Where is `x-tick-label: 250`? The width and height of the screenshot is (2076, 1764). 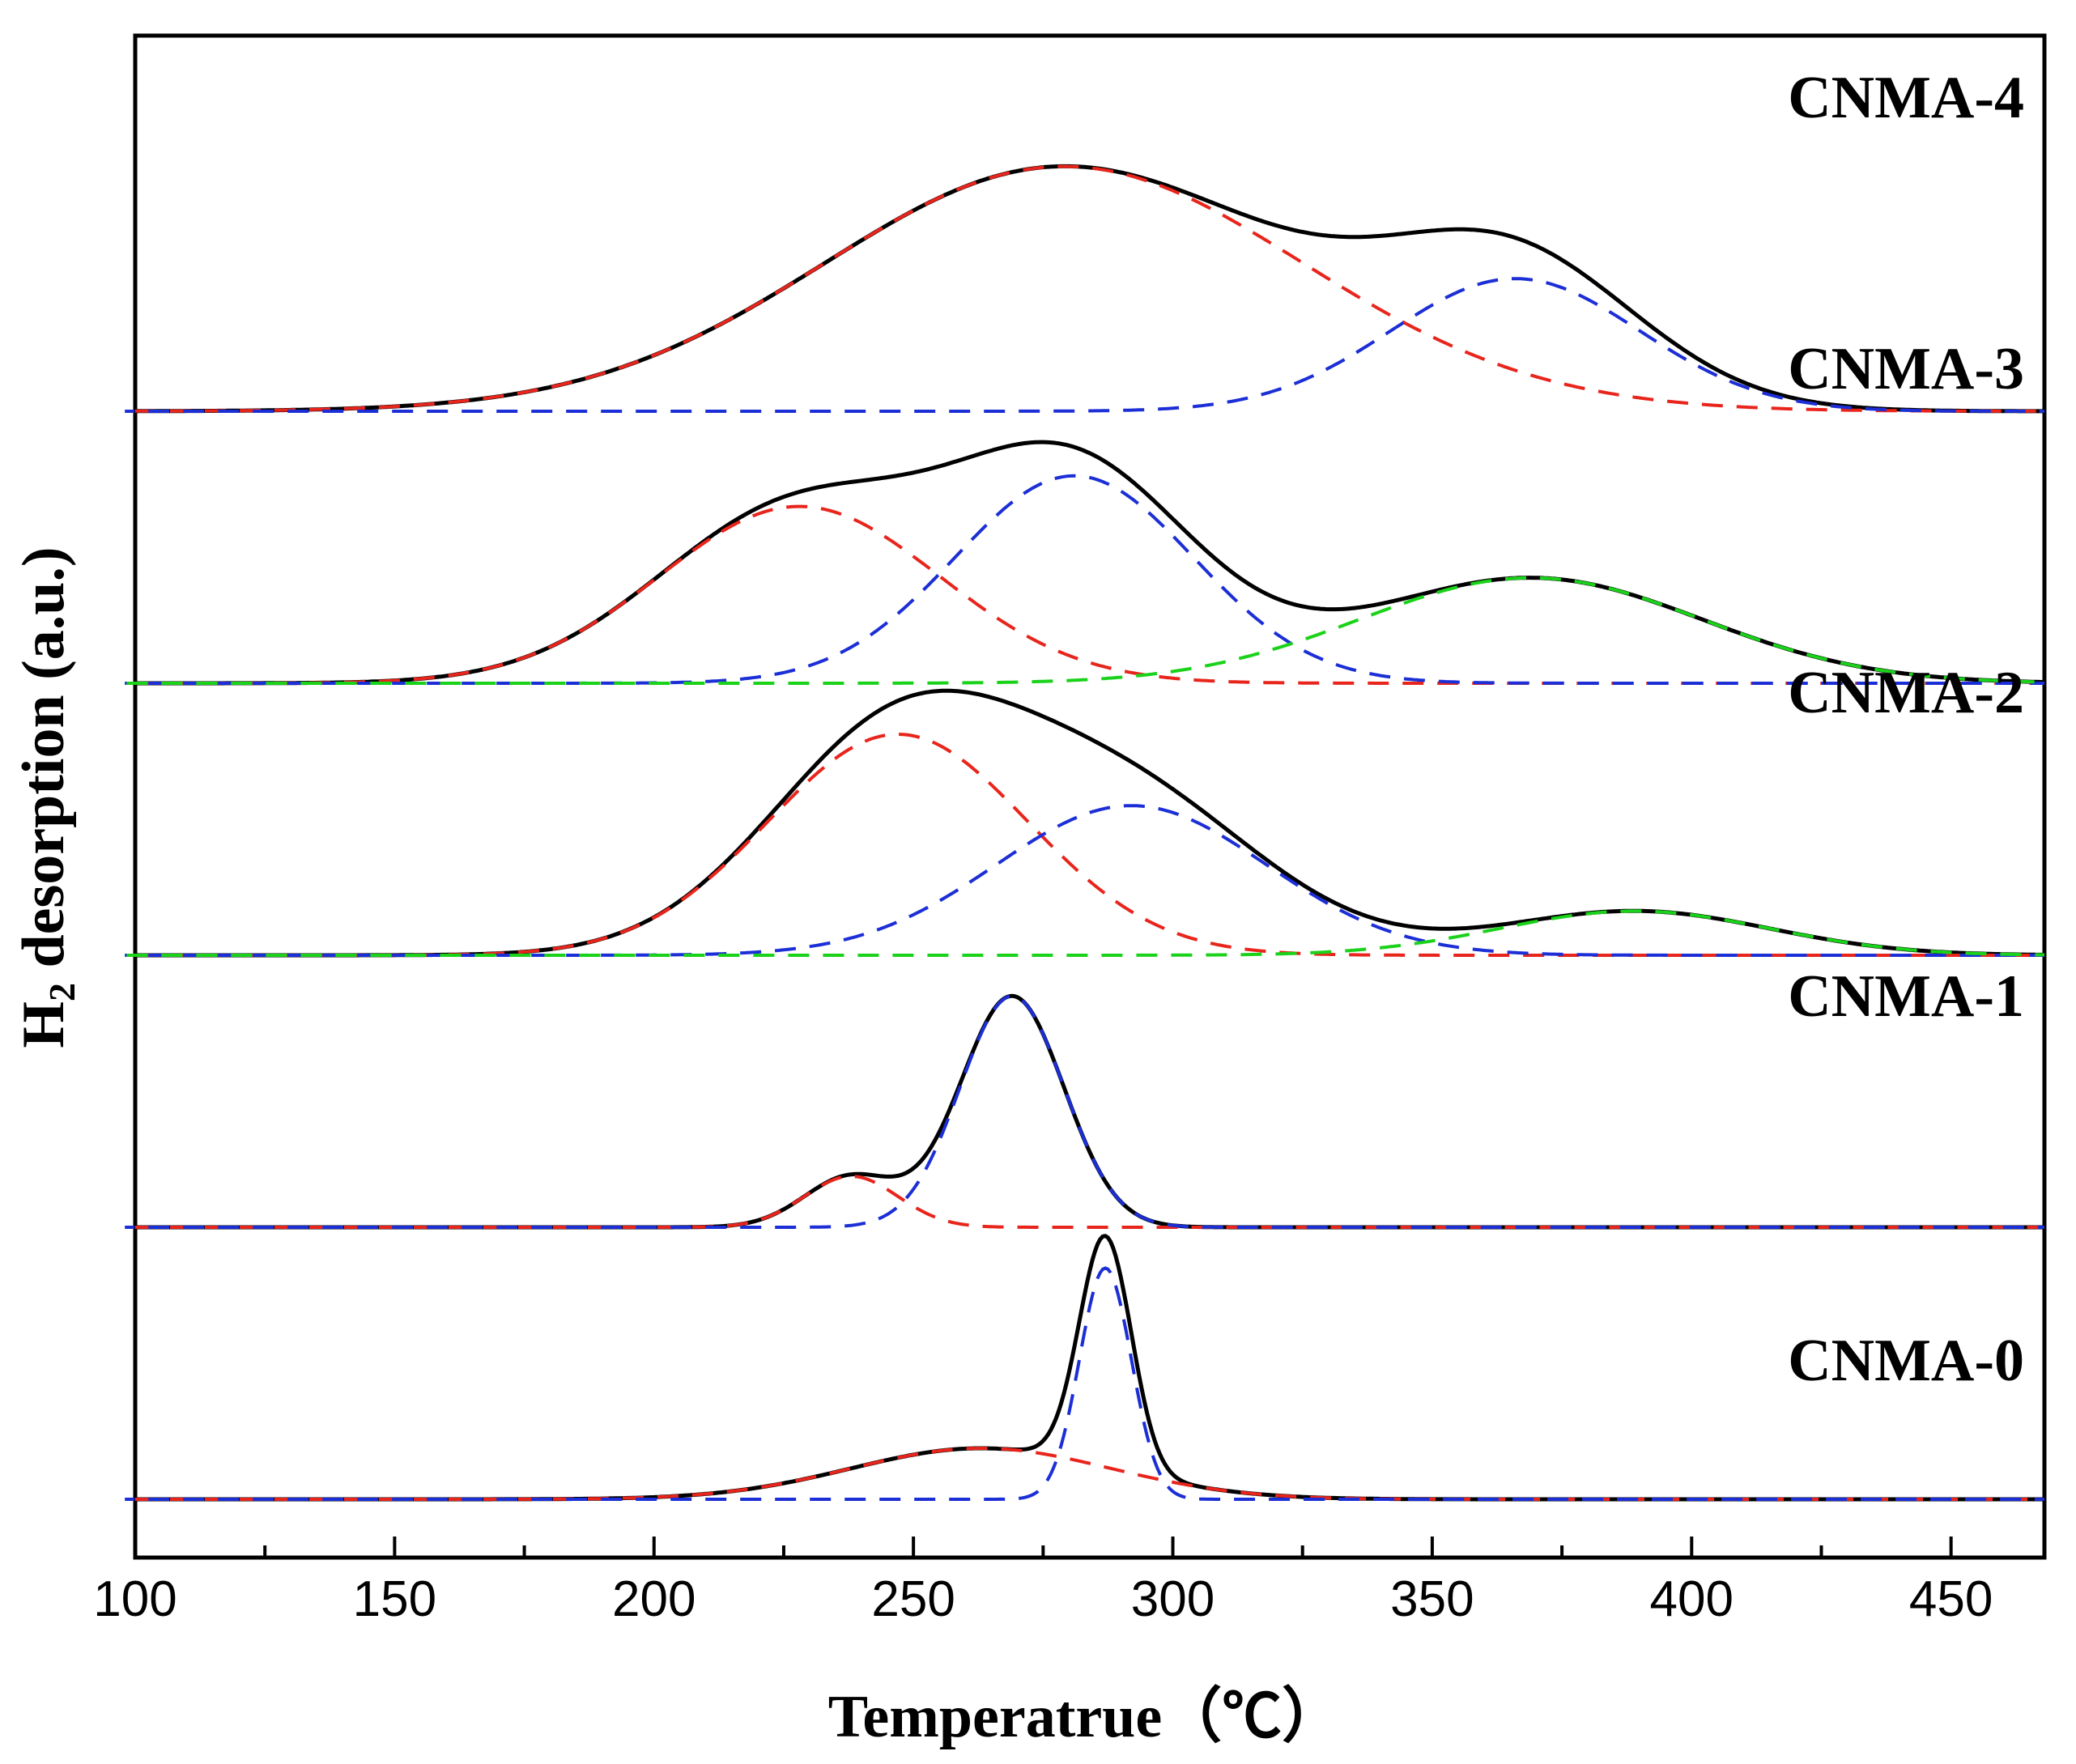
x-tick-label: 250 is located at coordinates (913, 1599).